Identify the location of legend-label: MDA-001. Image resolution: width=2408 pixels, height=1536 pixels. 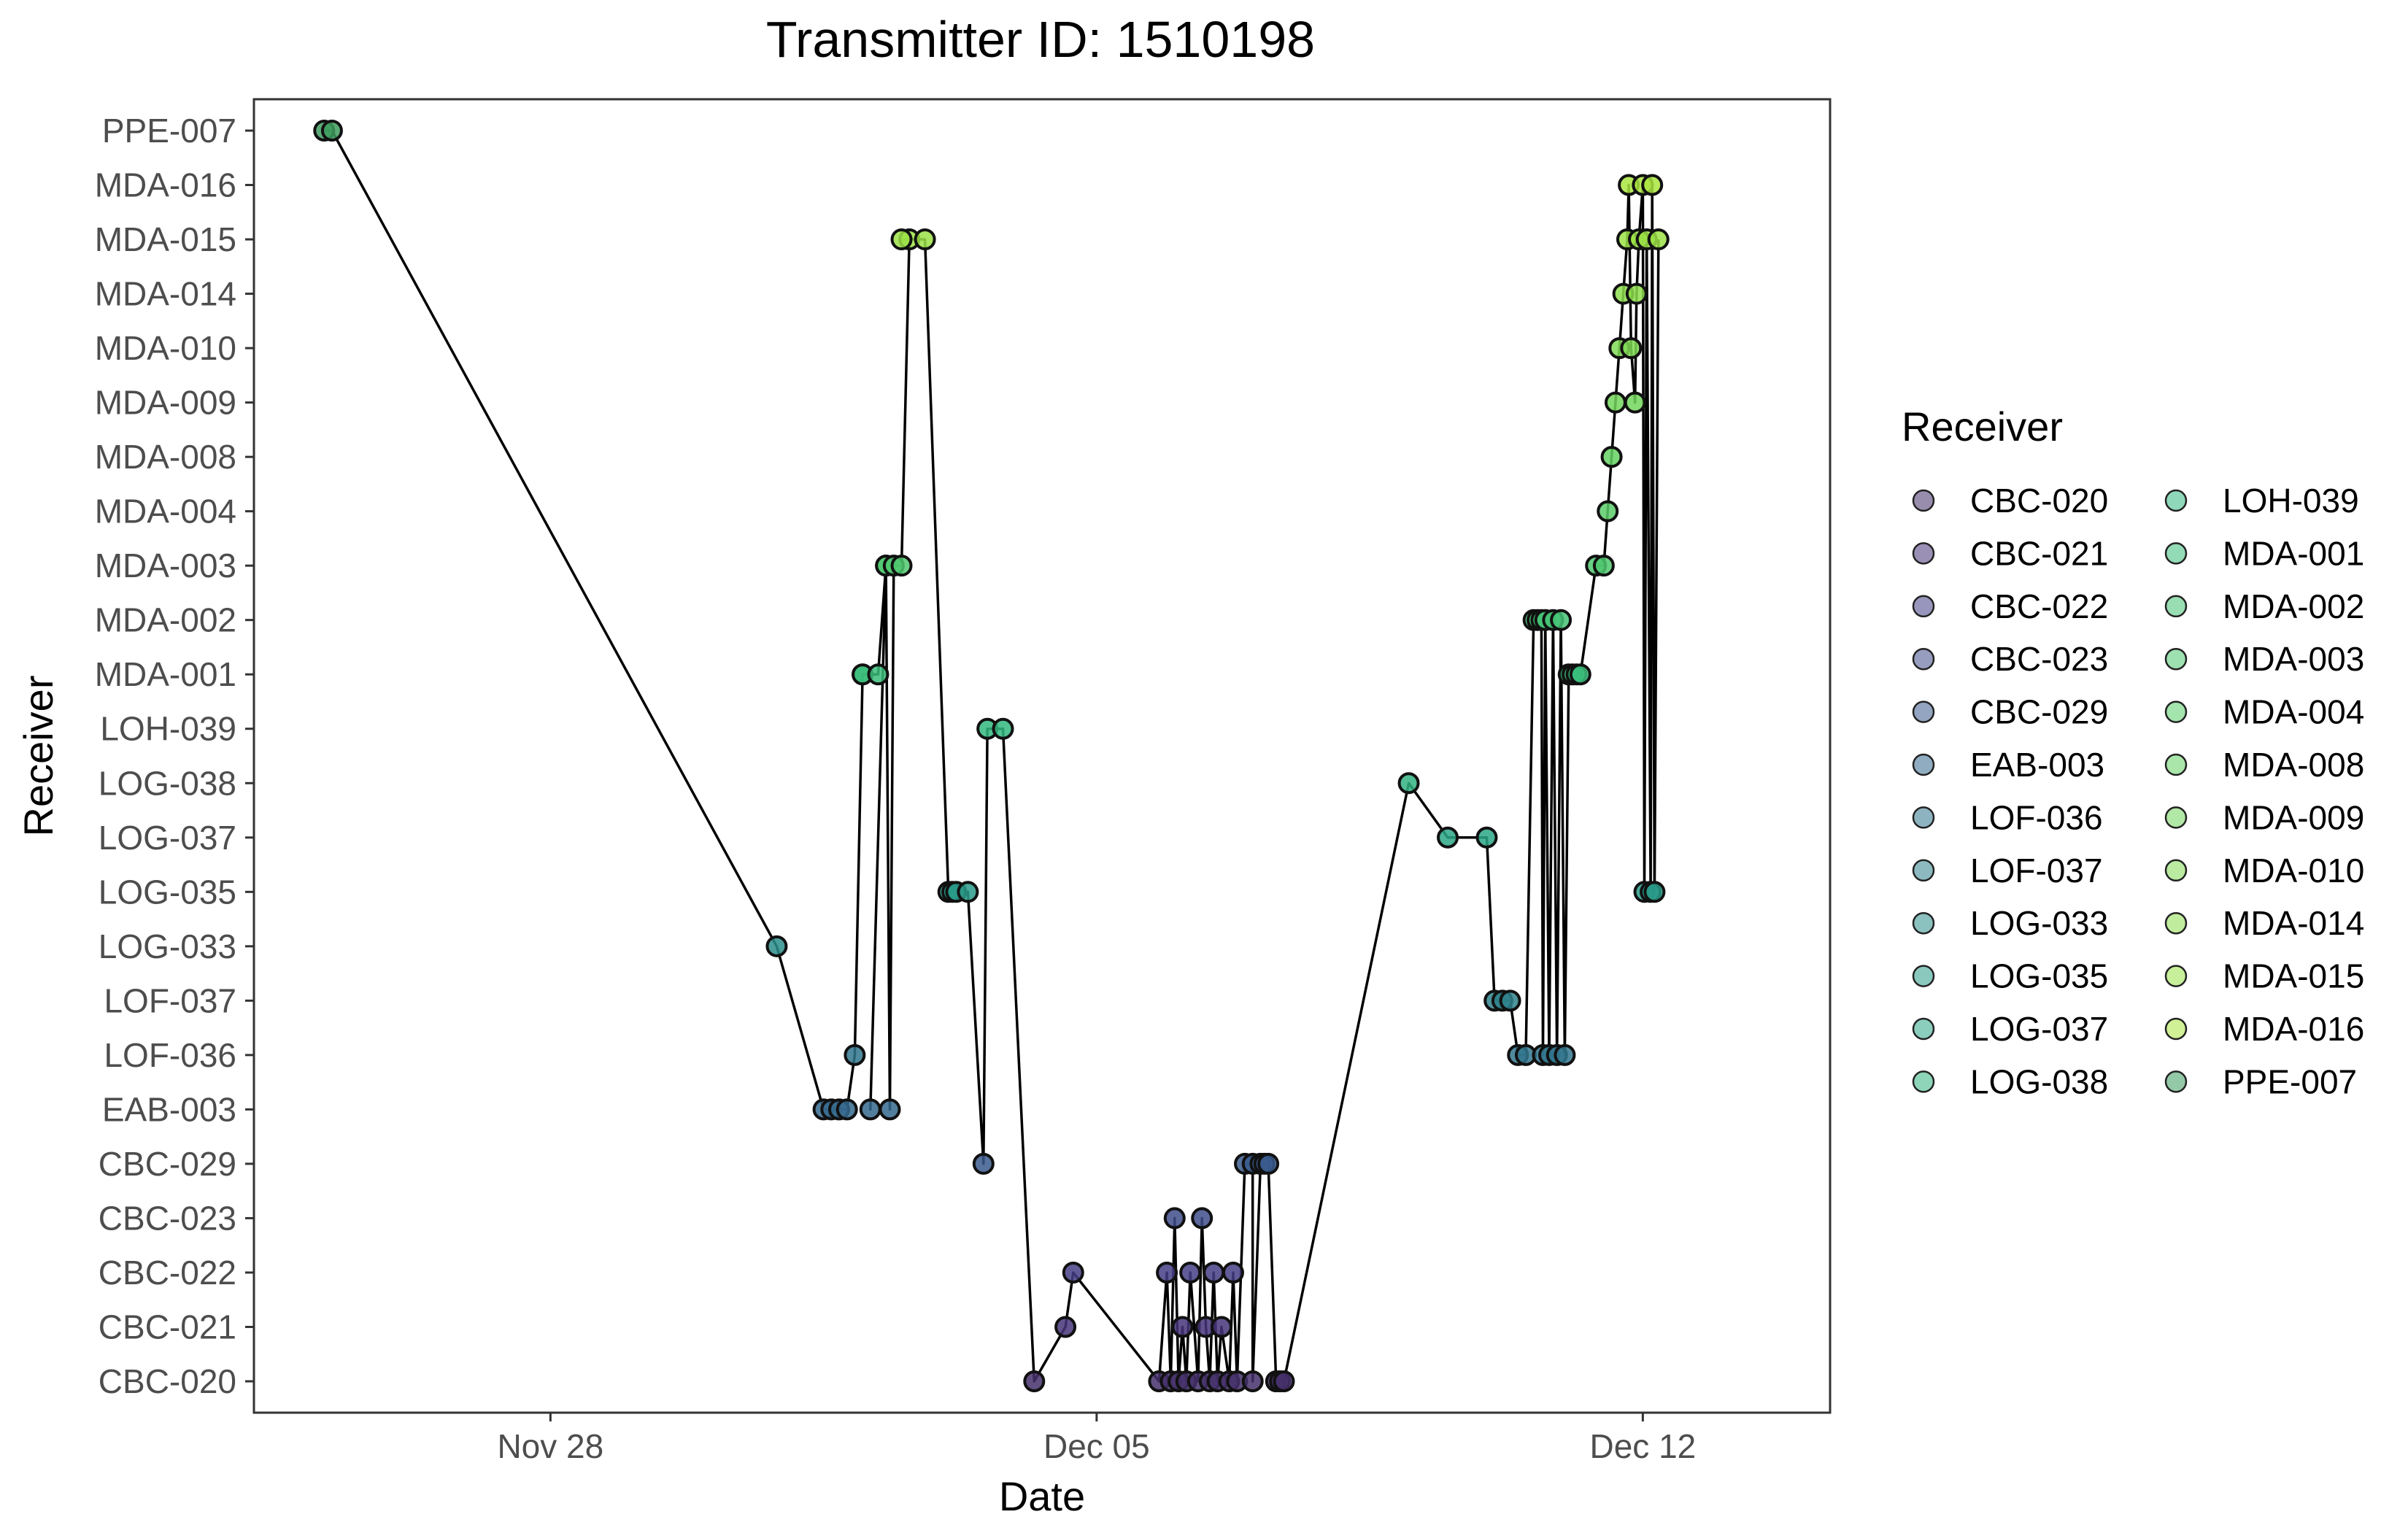
(2293, 553).